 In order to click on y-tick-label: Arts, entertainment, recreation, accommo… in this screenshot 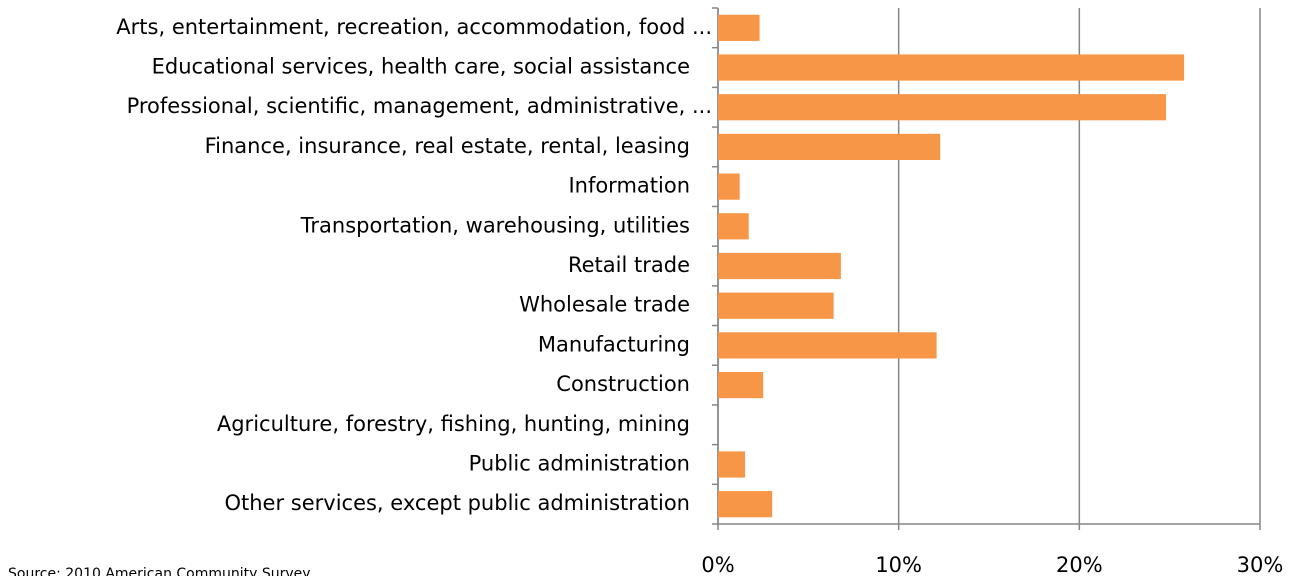, I will do `click(414, 27)`.